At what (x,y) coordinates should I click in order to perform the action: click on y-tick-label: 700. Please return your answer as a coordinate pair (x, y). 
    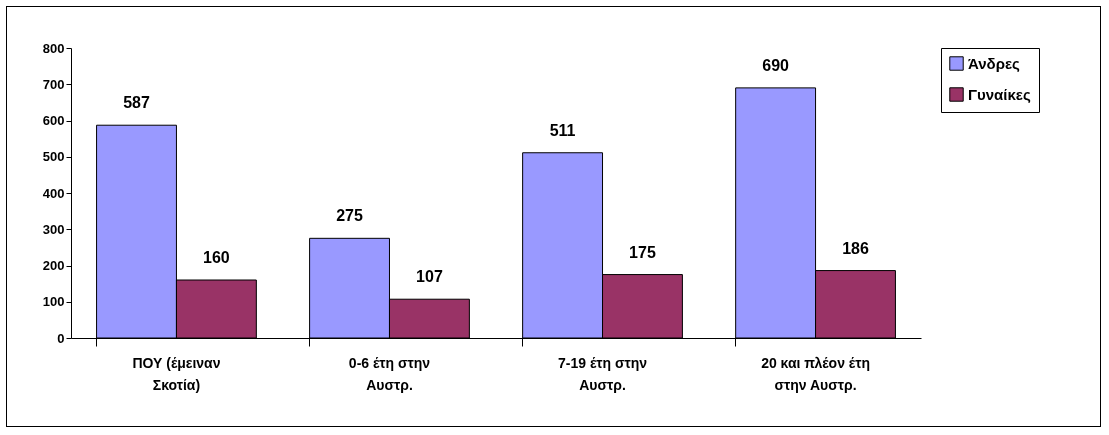
    Looking at the image, I should click on (53, 84).